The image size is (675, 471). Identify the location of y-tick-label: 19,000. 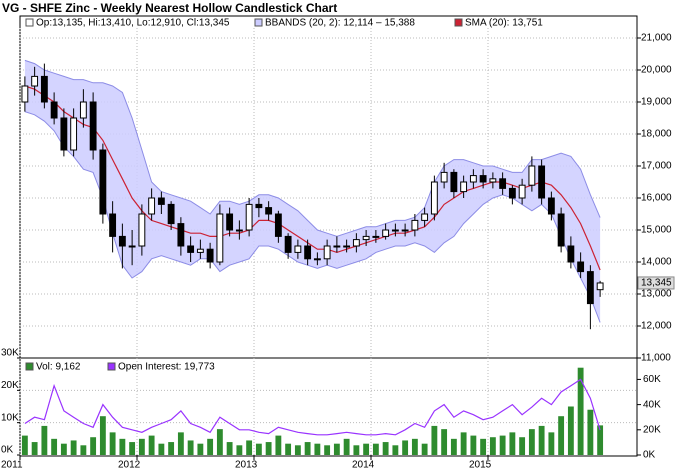
(656, 102).